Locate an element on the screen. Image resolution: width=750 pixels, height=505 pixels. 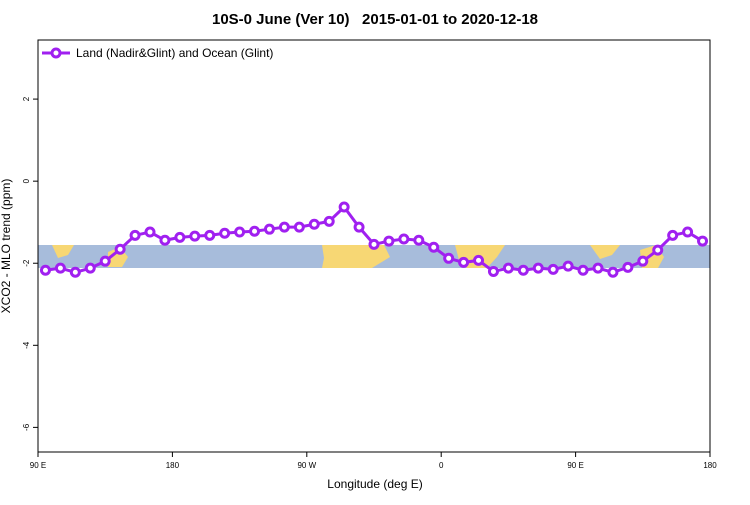
y-tick-label: -6 is located at coordinates (26, 427).